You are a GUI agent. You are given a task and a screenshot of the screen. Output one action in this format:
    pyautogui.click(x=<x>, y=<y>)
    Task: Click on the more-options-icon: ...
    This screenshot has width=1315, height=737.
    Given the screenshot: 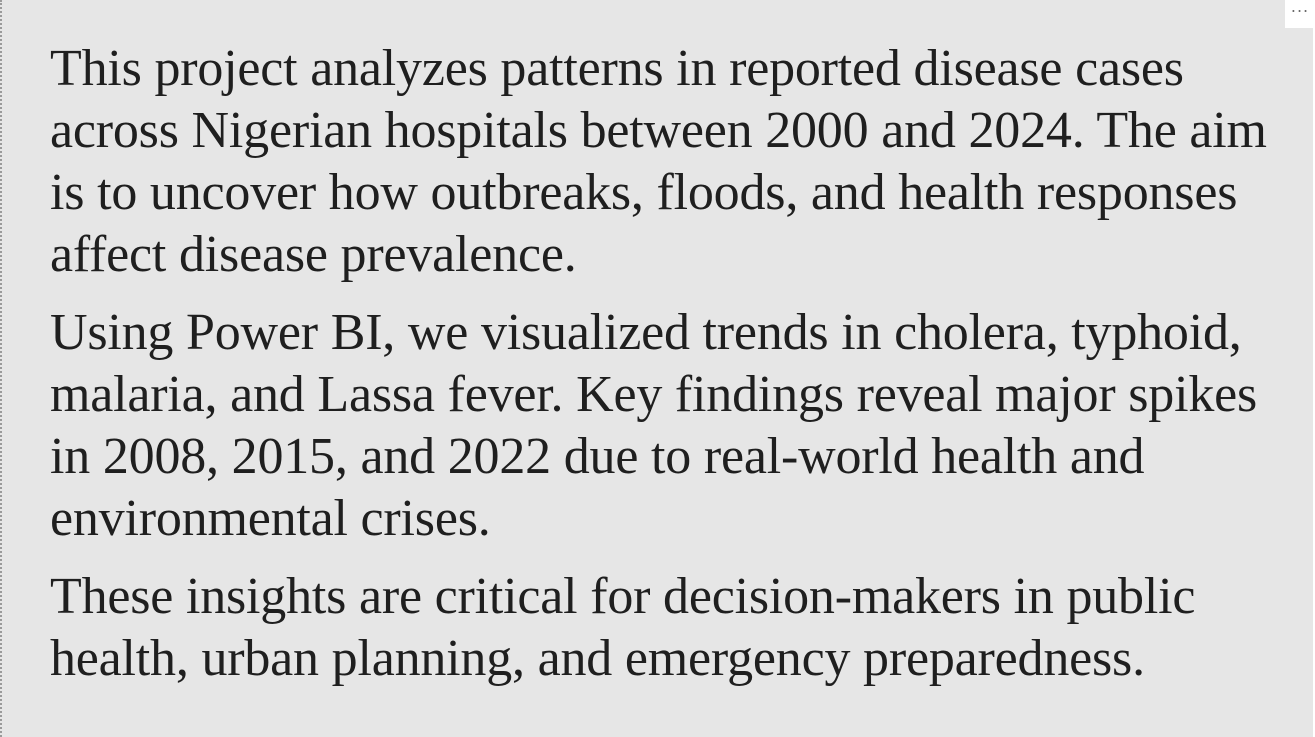 What is the action you would take?
    pyautogui.click(x=1300, y=14)
    